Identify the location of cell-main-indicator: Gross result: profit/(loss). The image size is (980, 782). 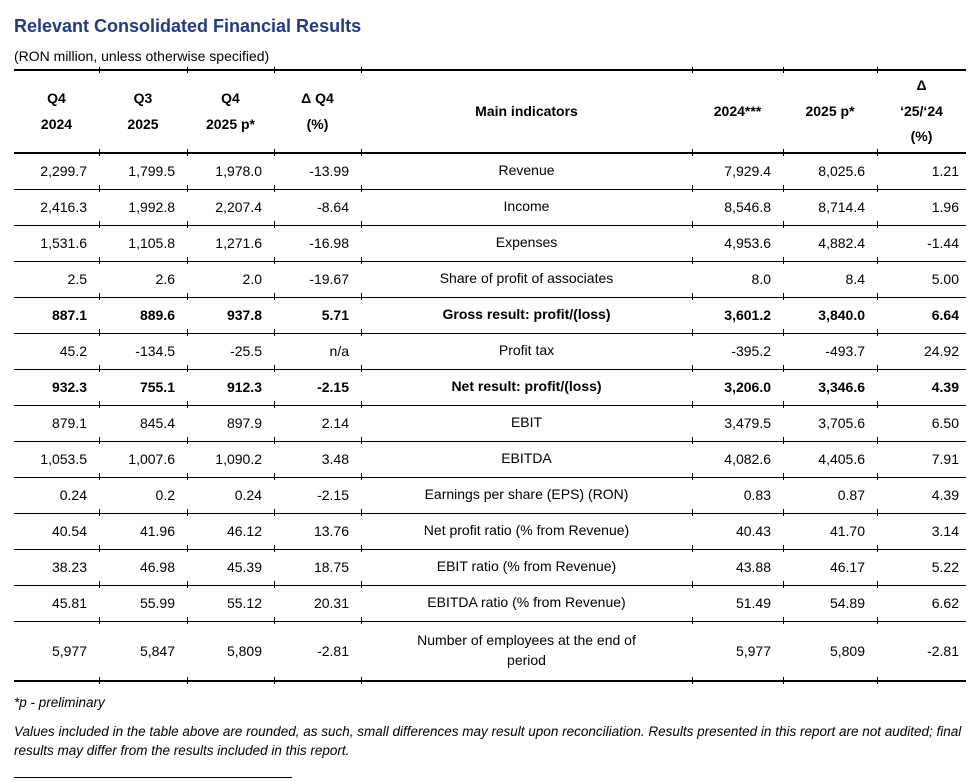
(527, 316).